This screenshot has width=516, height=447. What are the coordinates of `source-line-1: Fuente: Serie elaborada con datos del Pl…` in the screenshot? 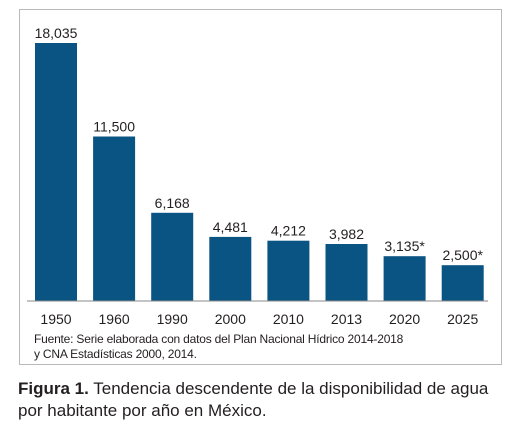 It's located at (219, 339).